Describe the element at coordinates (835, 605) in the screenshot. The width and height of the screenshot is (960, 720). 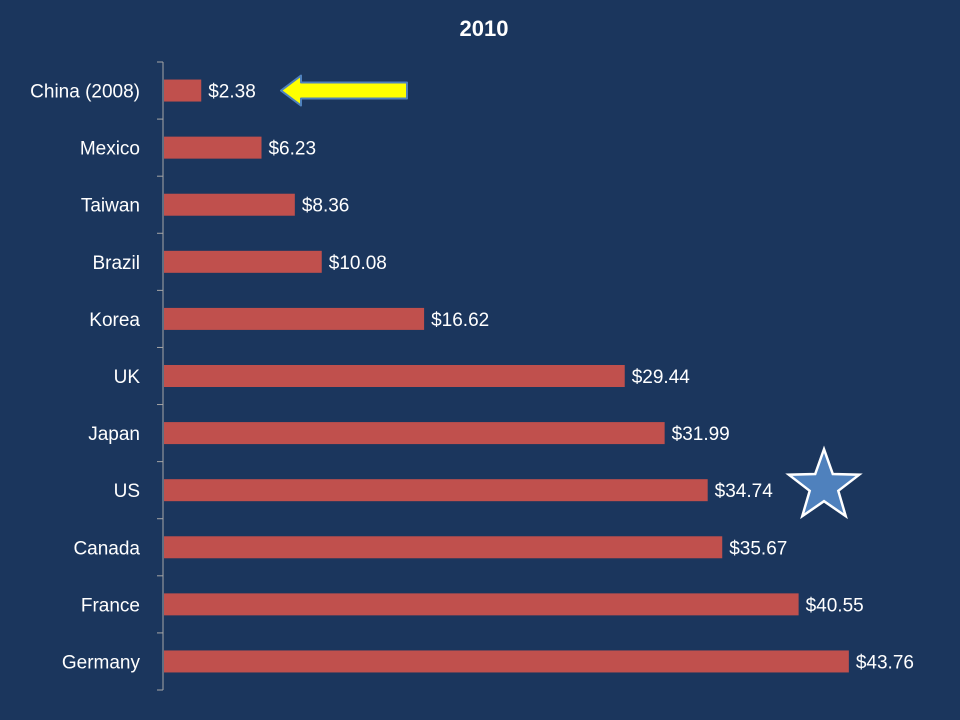
I see `value-label: $40.55` at that location.